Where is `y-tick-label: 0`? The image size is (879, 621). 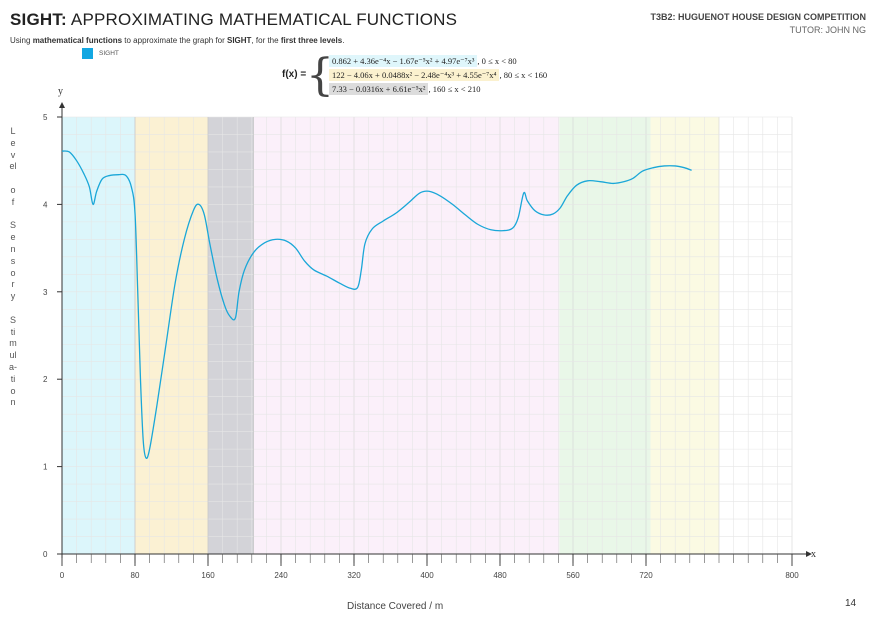 y-tick-label: 0 is located at coordinates (45, 554).